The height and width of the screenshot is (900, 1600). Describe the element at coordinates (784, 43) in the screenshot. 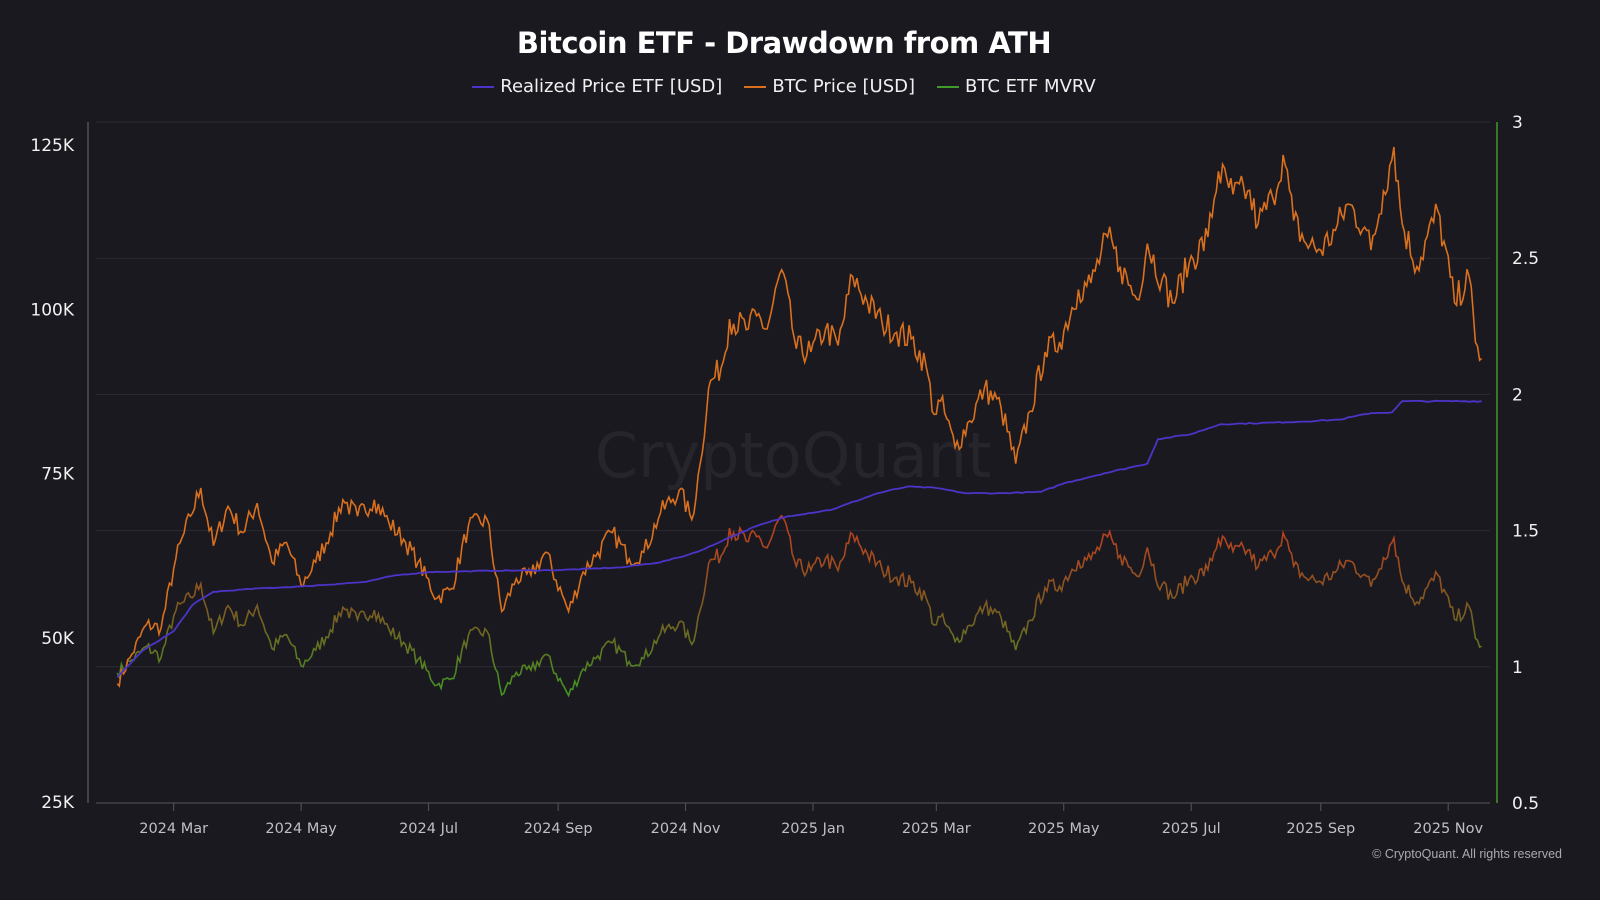

I see `chart-title: Bitcoin ETF - Drawdown from ATH` at that location.